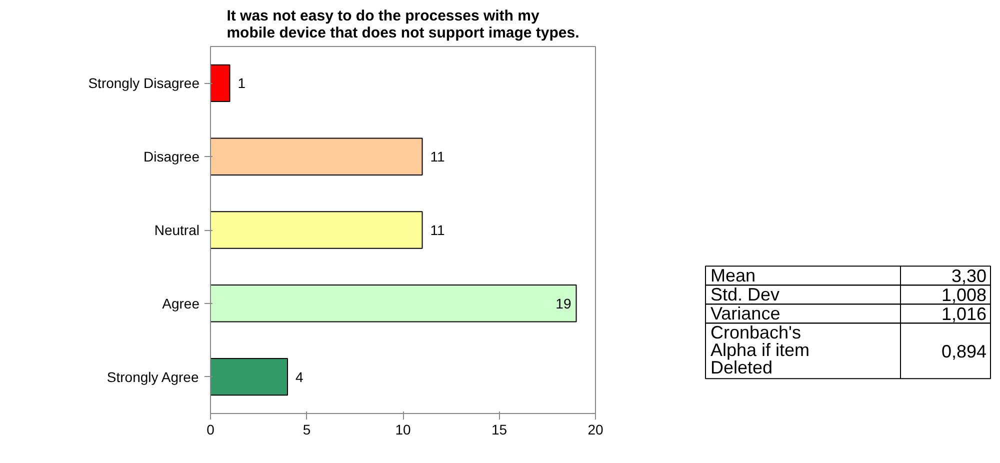 Image resolution: width=1000 pixels, height=463 pixels. Describe the element at coordinates (733, 276) in the screenshot. I see `text: Mean` at that location.